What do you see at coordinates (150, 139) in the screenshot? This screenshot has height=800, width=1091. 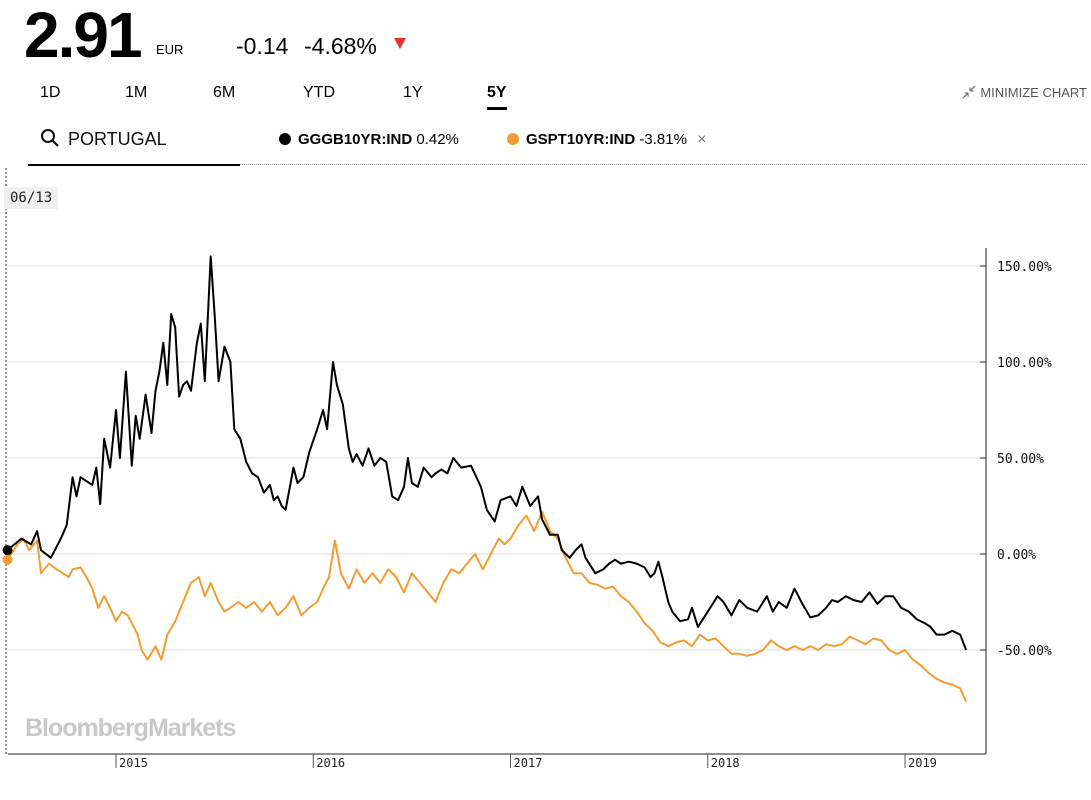 I see `search-input` at bounding box center [150, 139].